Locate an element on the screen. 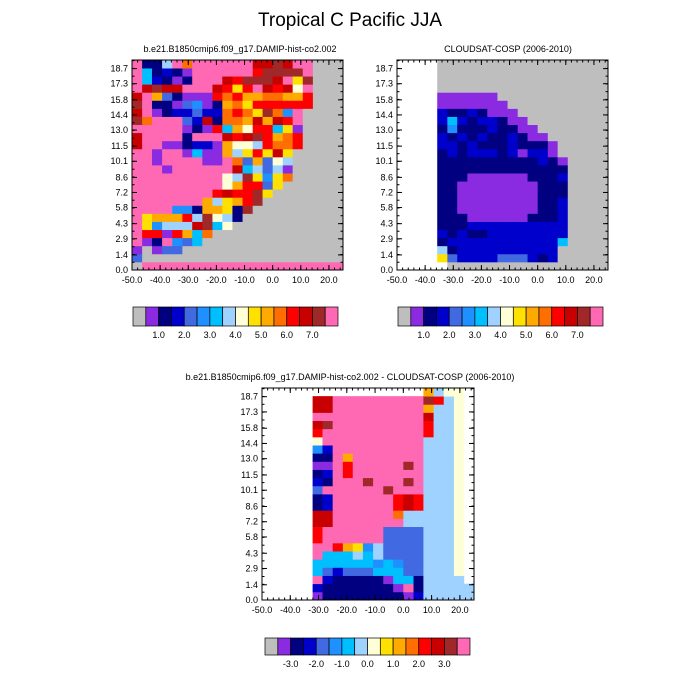 The image size is (700, 700). x-tick-label: -10.0 is located at coordinates (244, 280).